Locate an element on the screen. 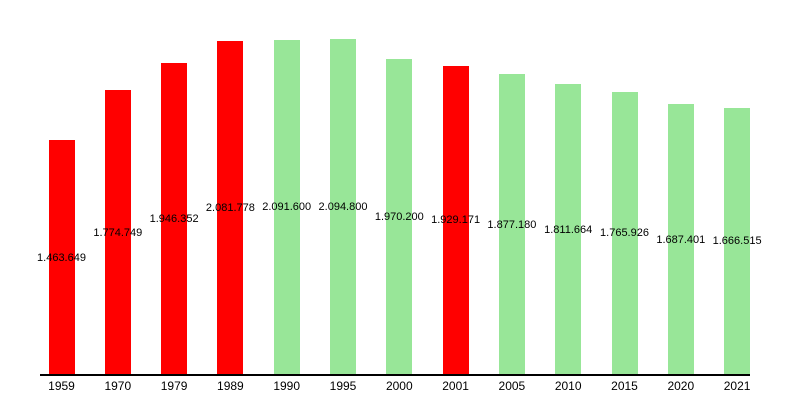  x-axis-line is located at coordinates (395, 375).